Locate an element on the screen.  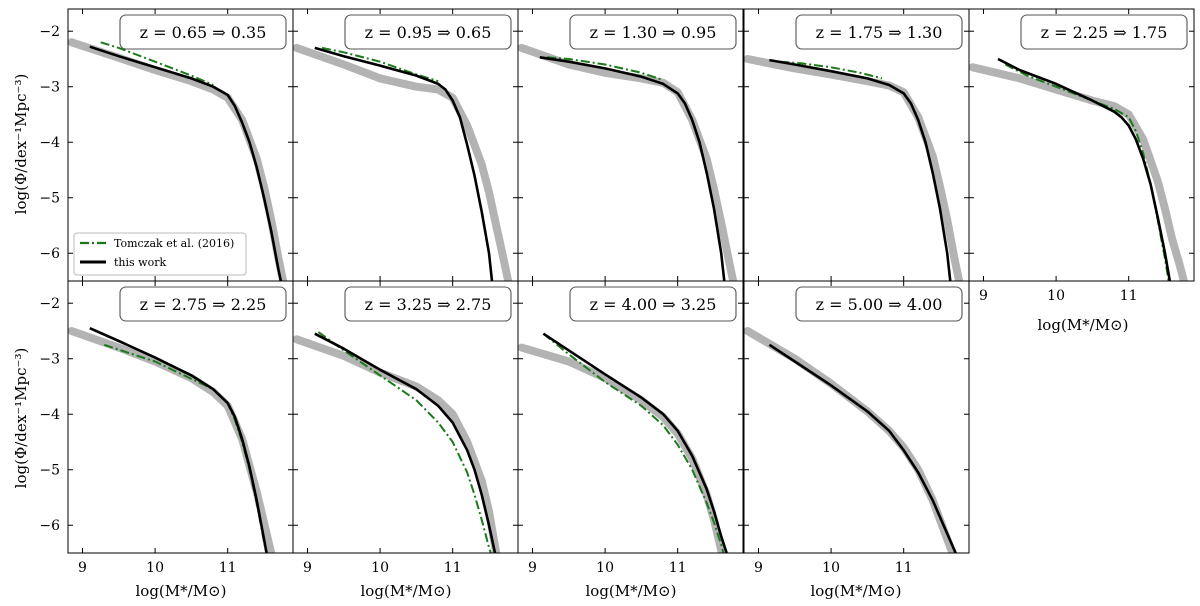
panel-6: 9 10 11 −2 −3 −4 −5 −6 z = 2.75 ⇒ 2.25 is located at coordinates (166, 428).